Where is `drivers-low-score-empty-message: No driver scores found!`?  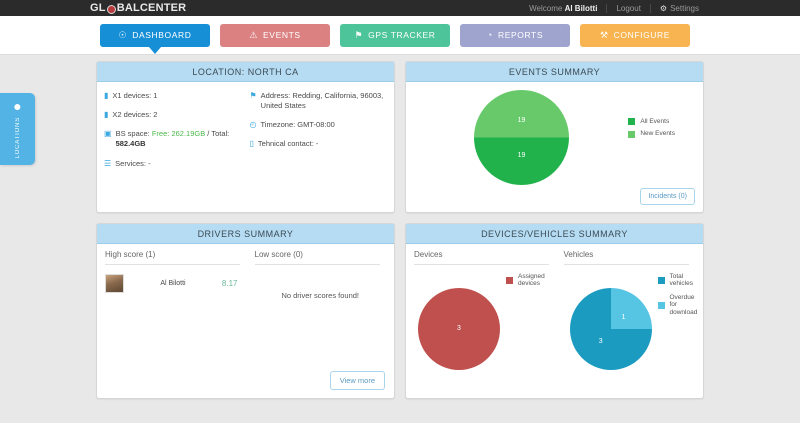
drivers-low-score-empty-message: No driver scores found! is located at coordinates (320, 295).